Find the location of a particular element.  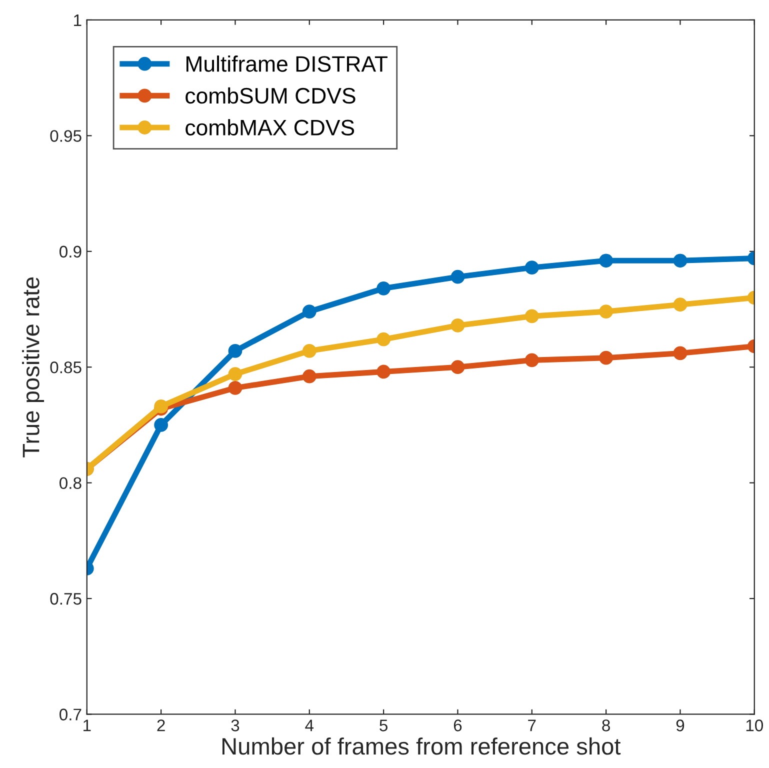

y-tick-label: 1 is located at coordinates (78, 20).